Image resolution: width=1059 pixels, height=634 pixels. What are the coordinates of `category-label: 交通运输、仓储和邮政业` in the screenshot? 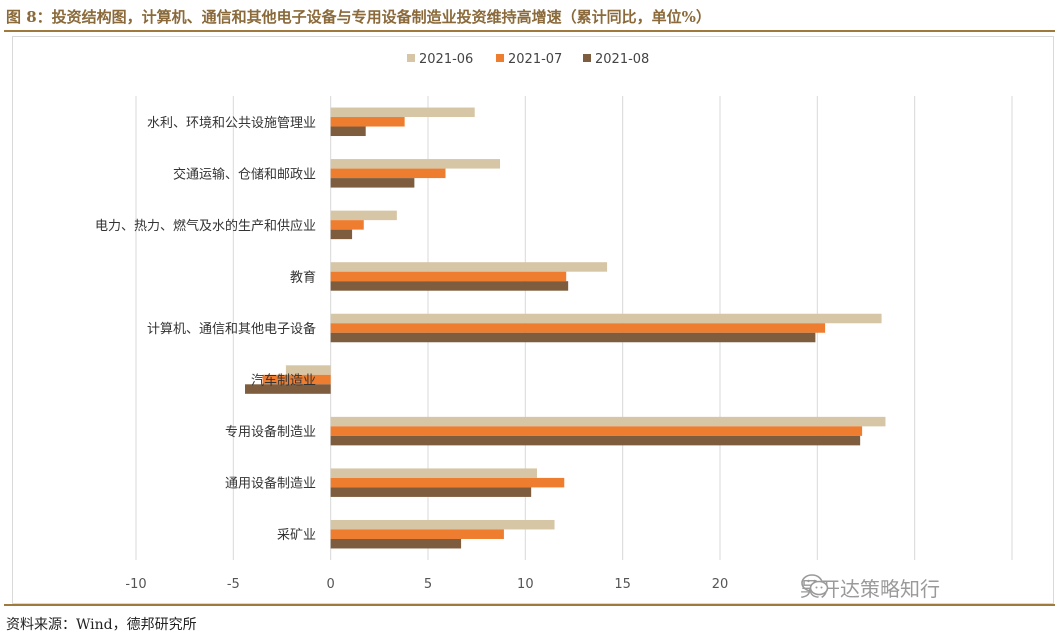 It's located at (244, 174).